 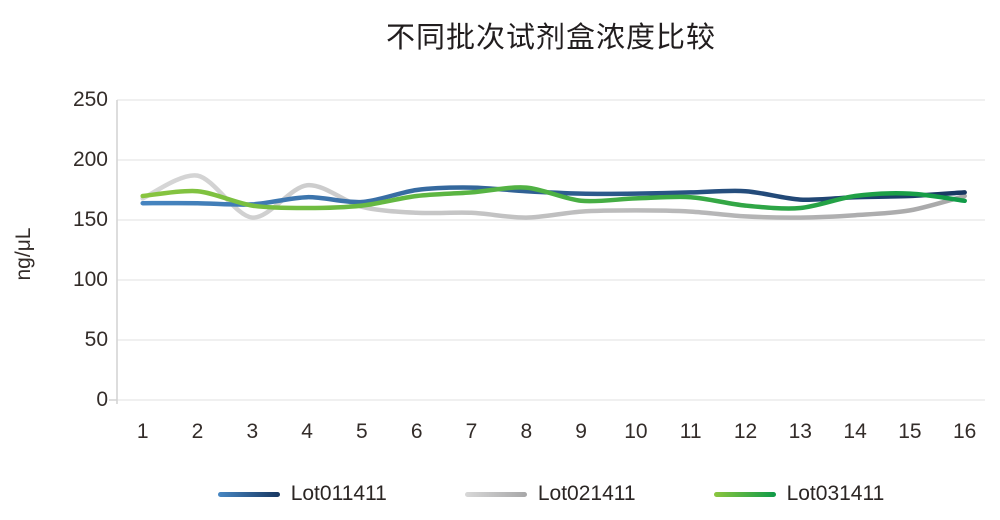 What do you see at coordinates (90, 159) in the screenshot?
I see `y-tick-label-200: 200` at bounding box center [90, 159].